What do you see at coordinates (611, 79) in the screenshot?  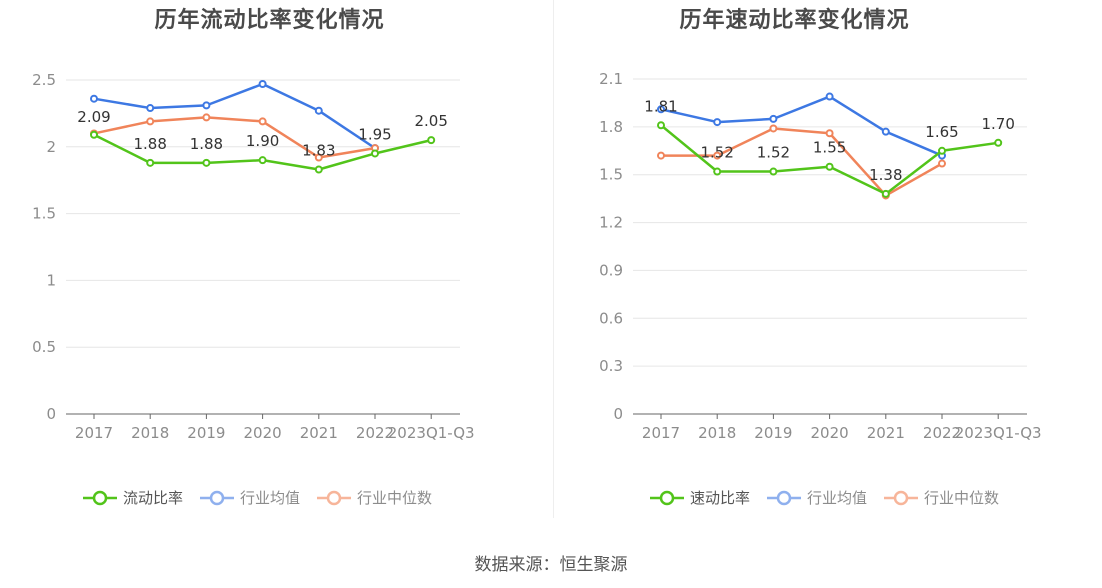 I see `y-tick-label: 2.1` at bounding box center [611, 79].